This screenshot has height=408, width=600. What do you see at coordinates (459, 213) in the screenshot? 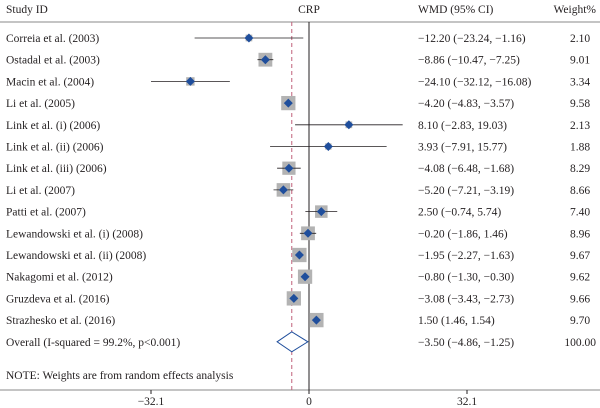
I see `study-ci-text: 2.50 (−0.74, 5.74)` at bounding box center [459, 213].